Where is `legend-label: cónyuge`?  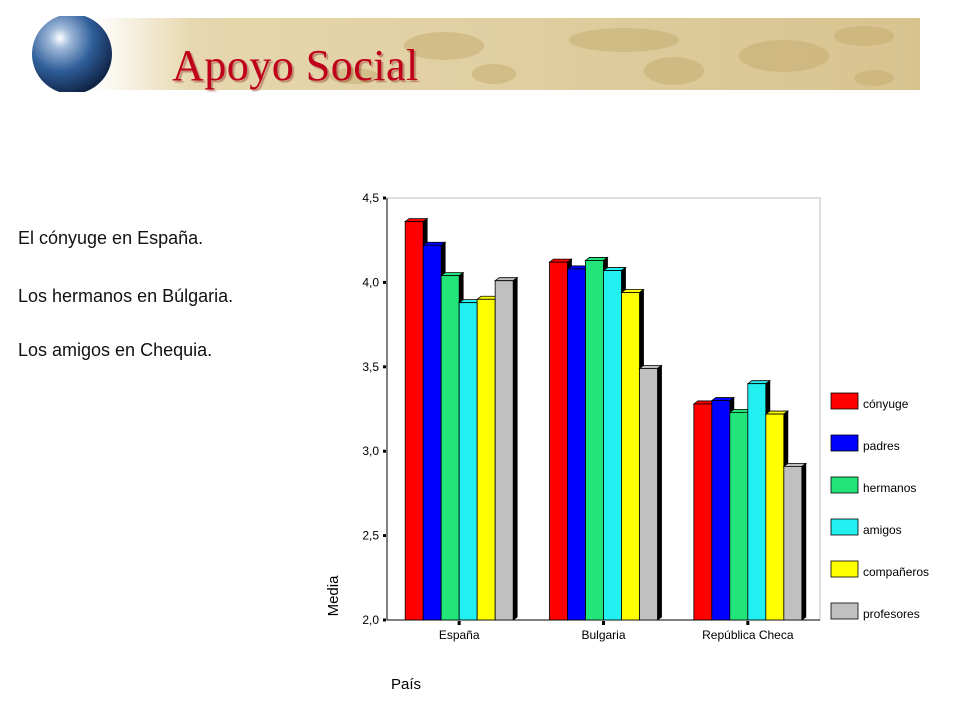 legend-label: cónyuge is located at coordinates (886, 404).